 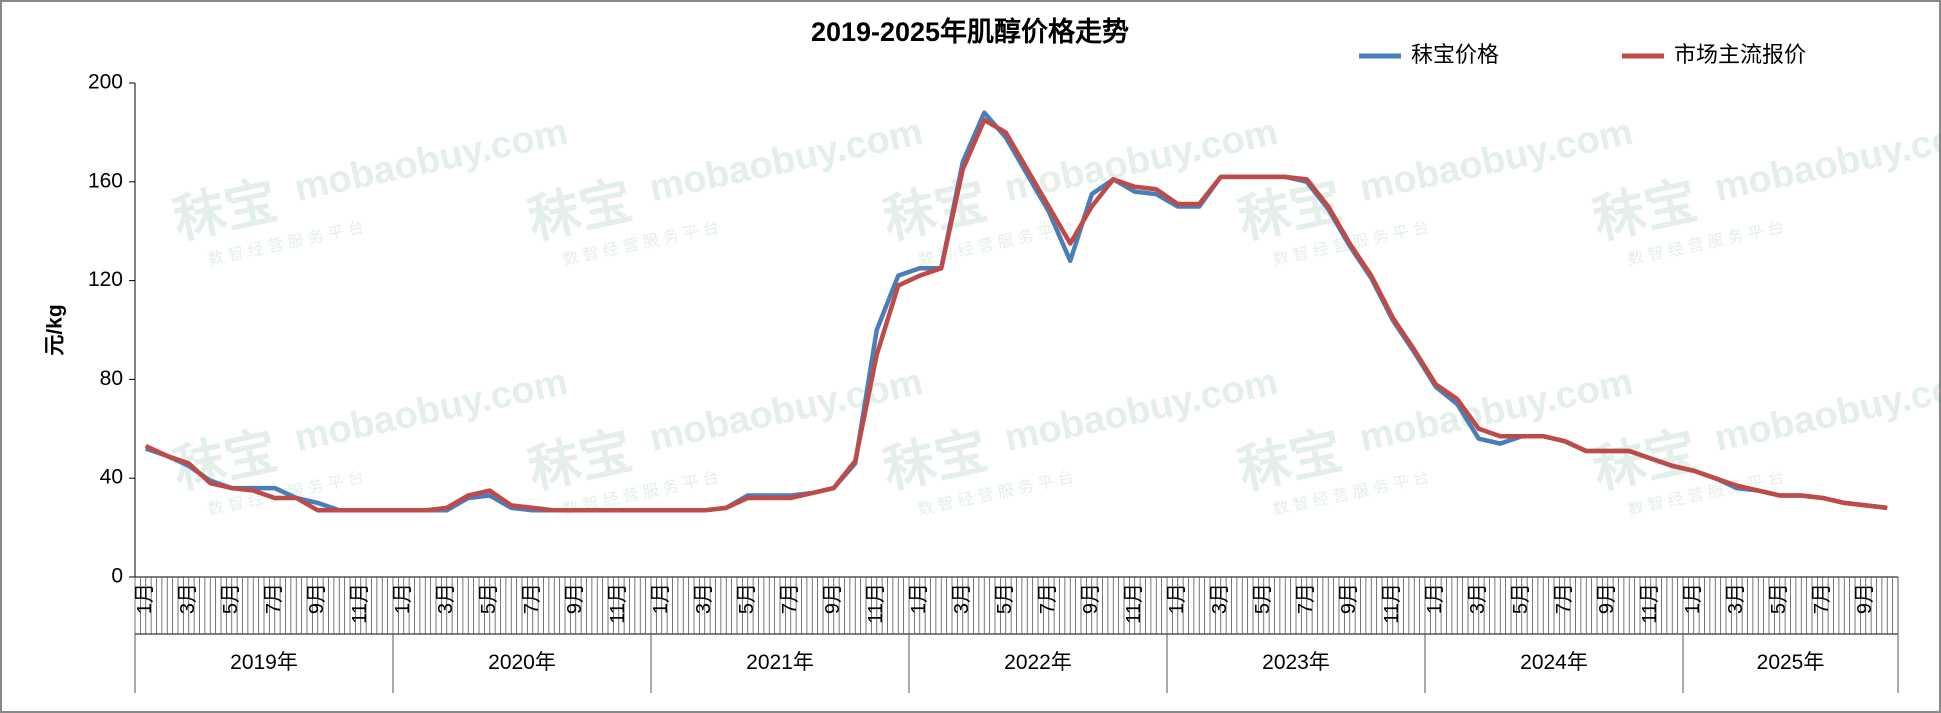 What do you see at coordinates (1296, 662) in the screenshot?
I see `year-label: 2023年` at bounding box center [1296, 662].